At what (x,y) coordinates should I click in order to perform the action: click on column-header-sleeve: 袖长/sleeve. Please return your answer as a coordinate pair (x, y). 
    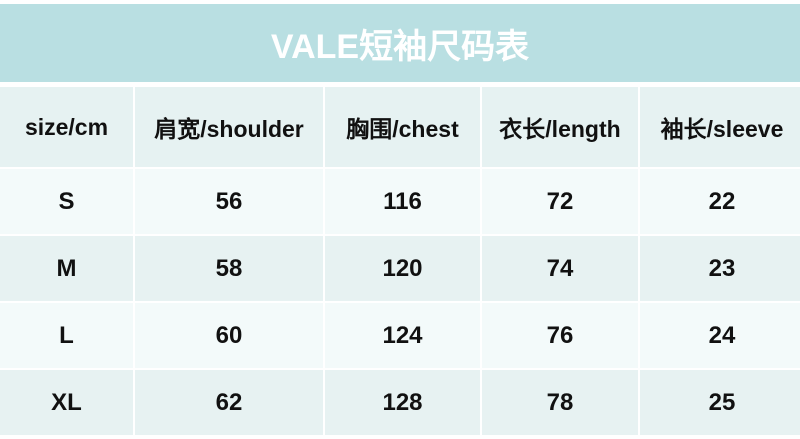
    Looking at the image, I should click on (720, 127).